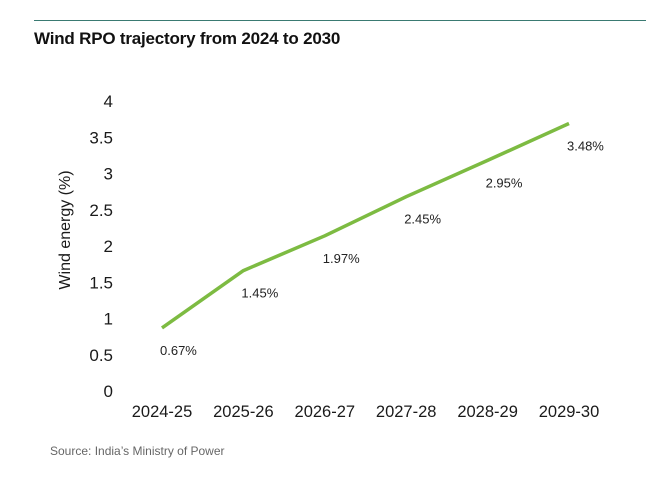  Describe the element at coordinates (108, 174) in the screenshot. I see `y-tick-label: 3` at that location.